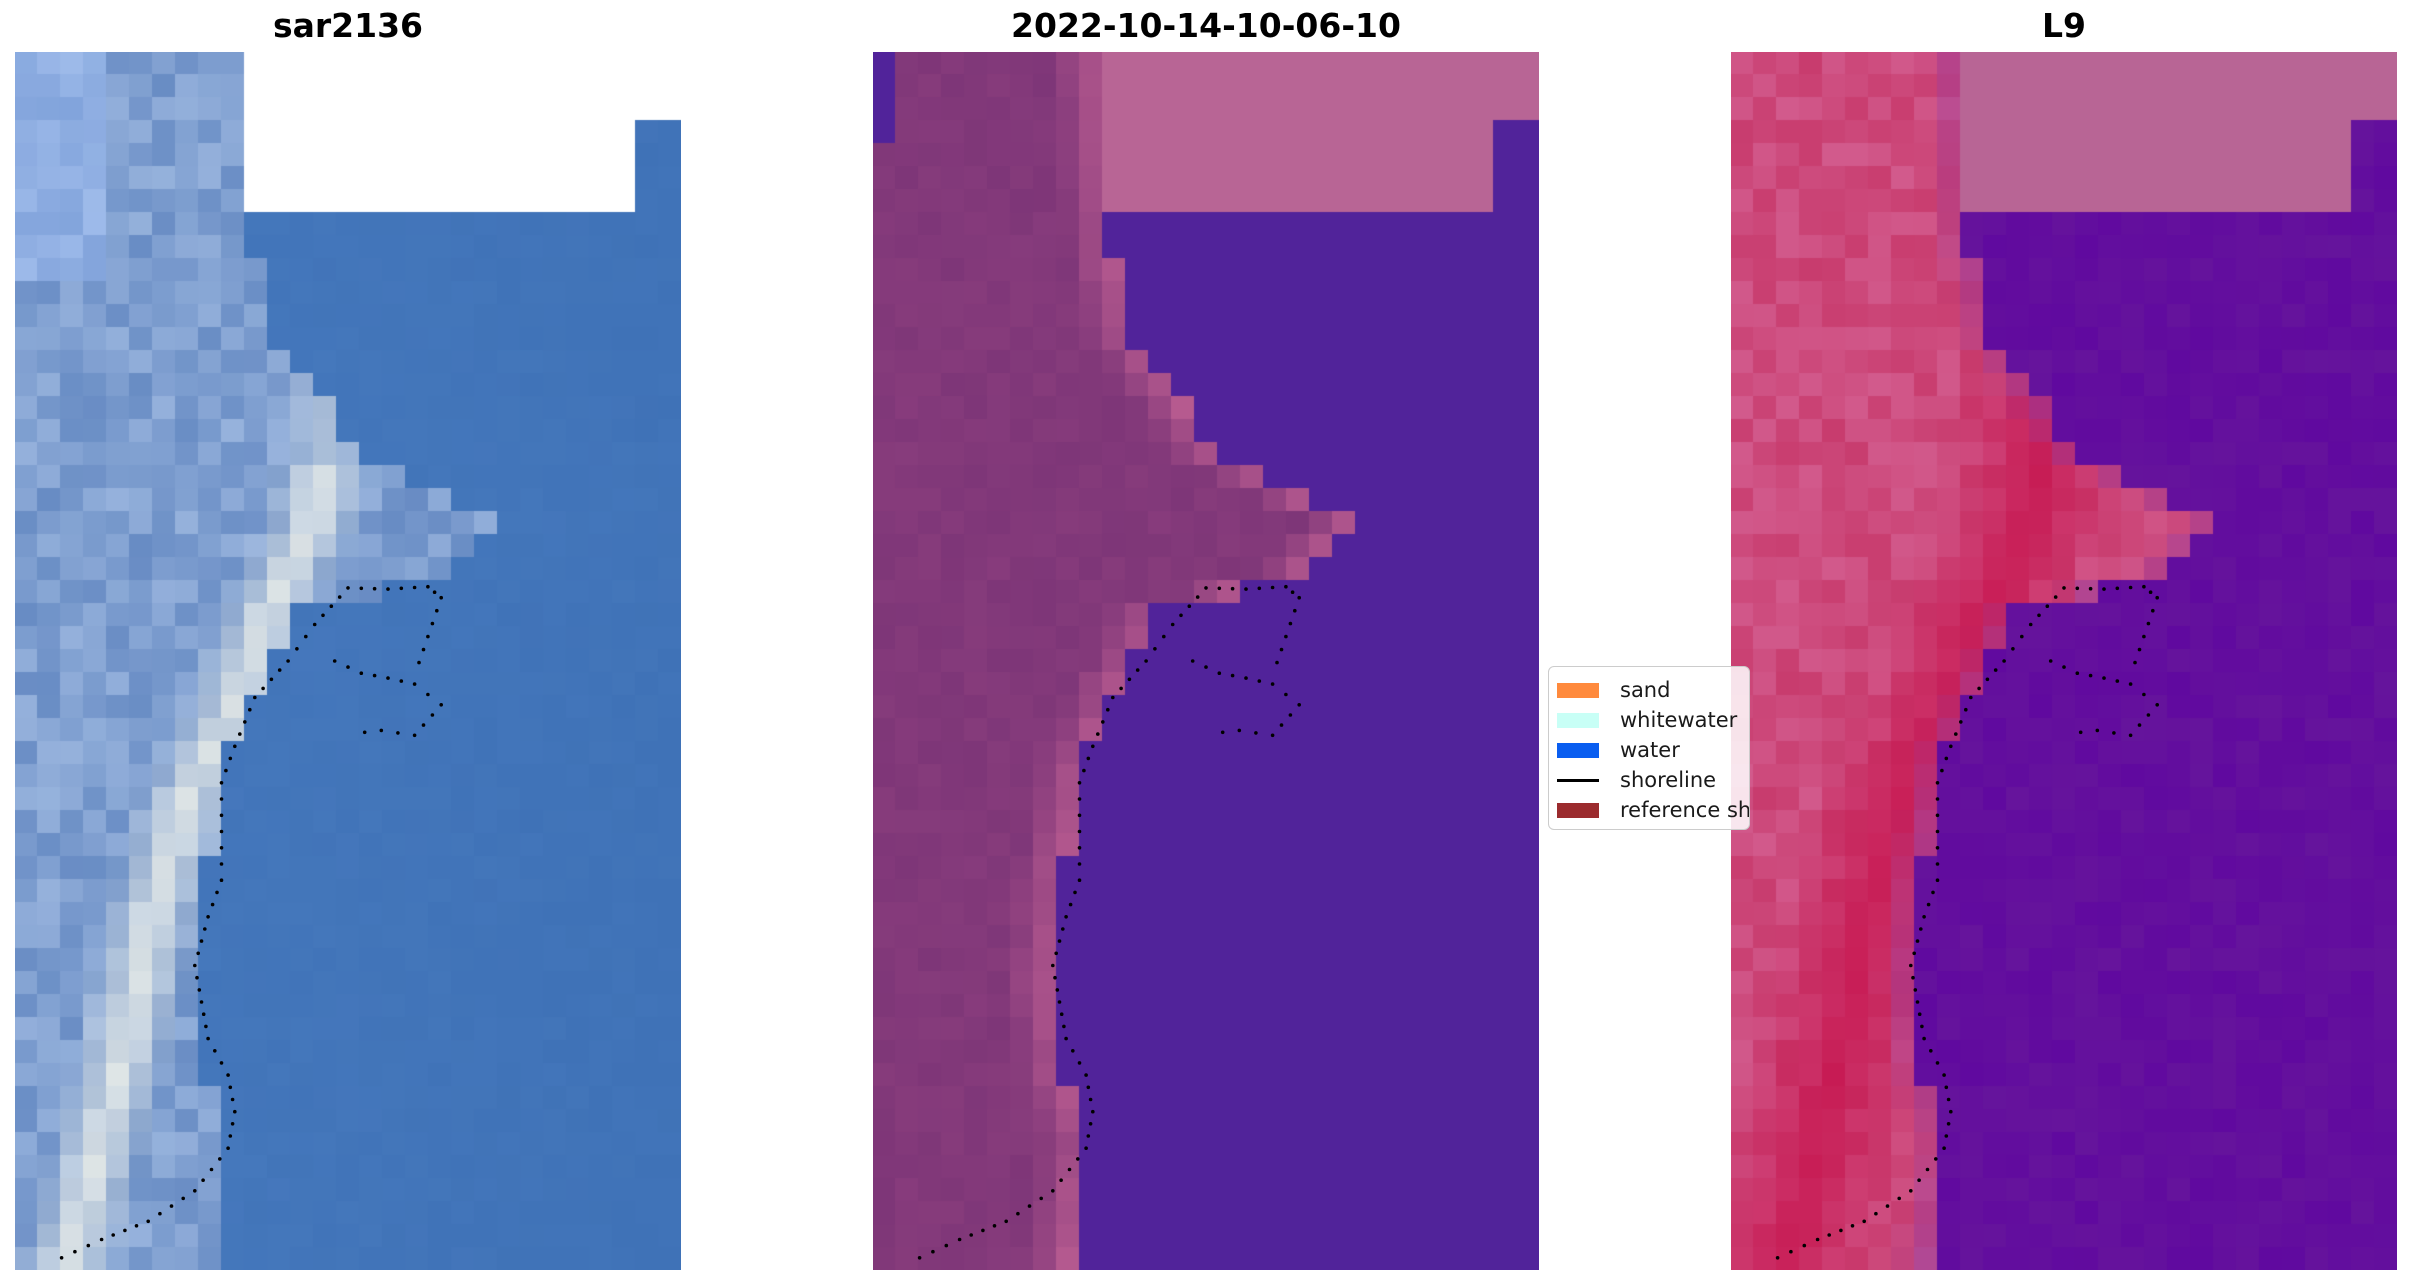 Image resolution: width=2410 pixels, height=1283 pixels. What do you see at coordinates (348, 25) in the screenshot?
I see `panel-title-sar2136: sar2136` at bounding box center [348, 25].